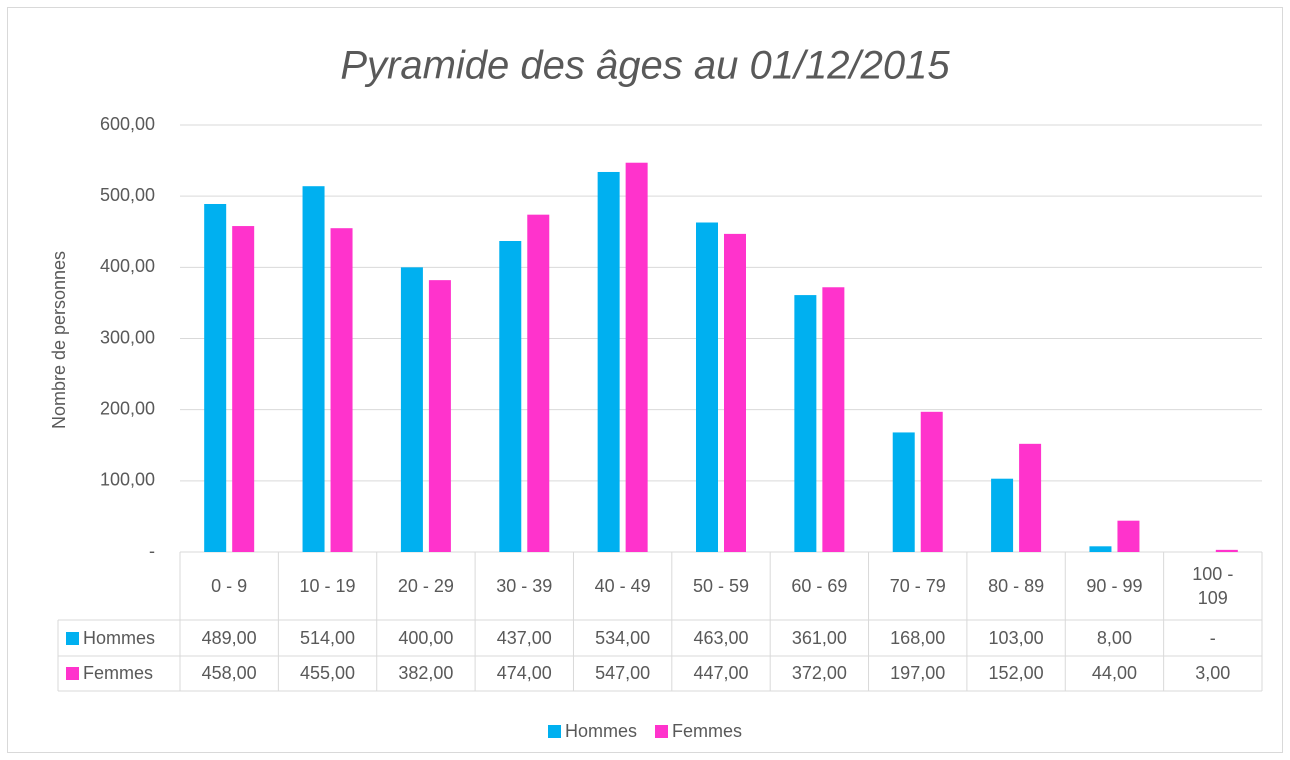  I want to click on table-value: 400,00, so click(426, 637).